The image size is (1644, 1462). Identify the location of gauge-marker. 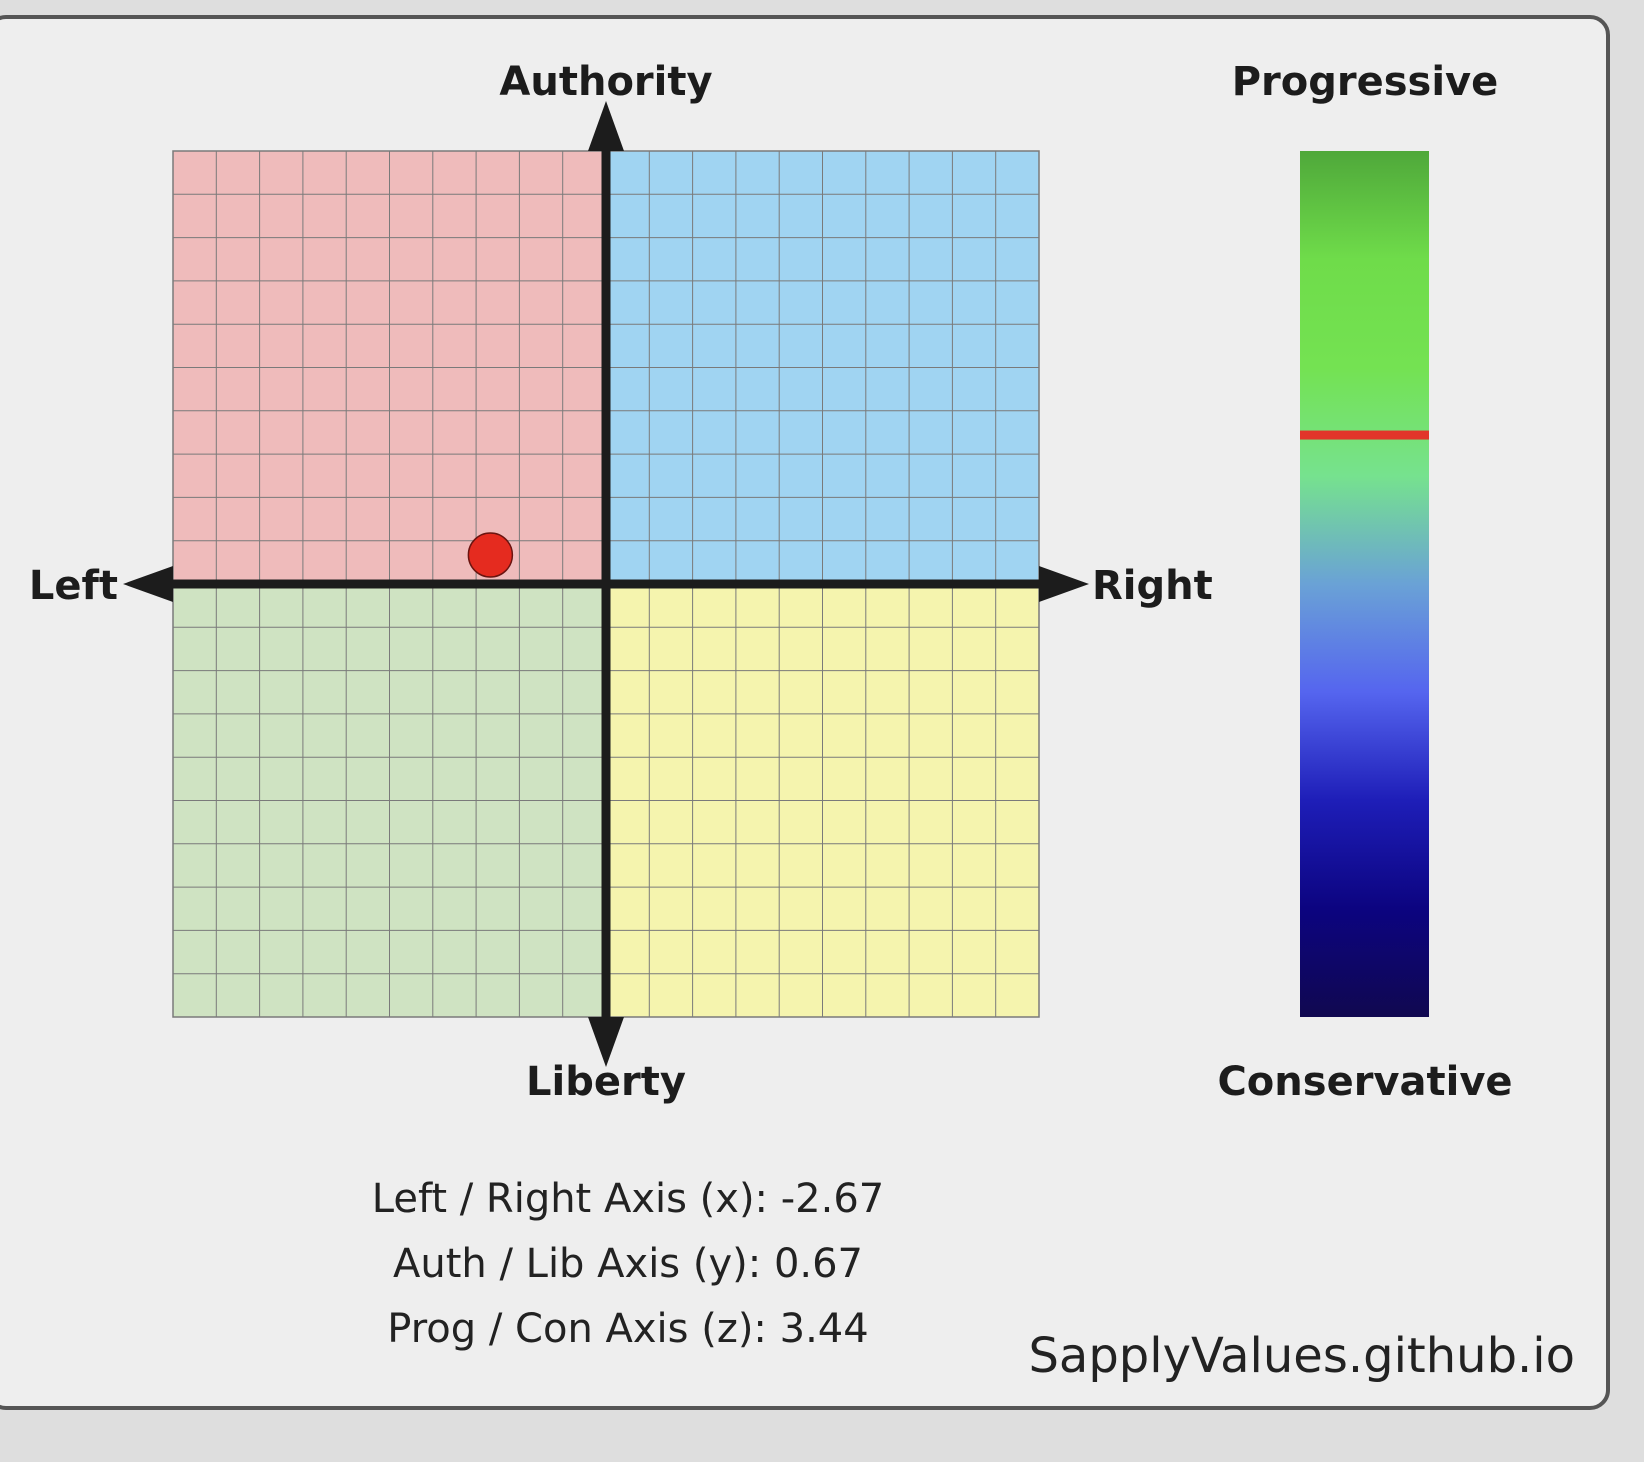
(1364, 435).